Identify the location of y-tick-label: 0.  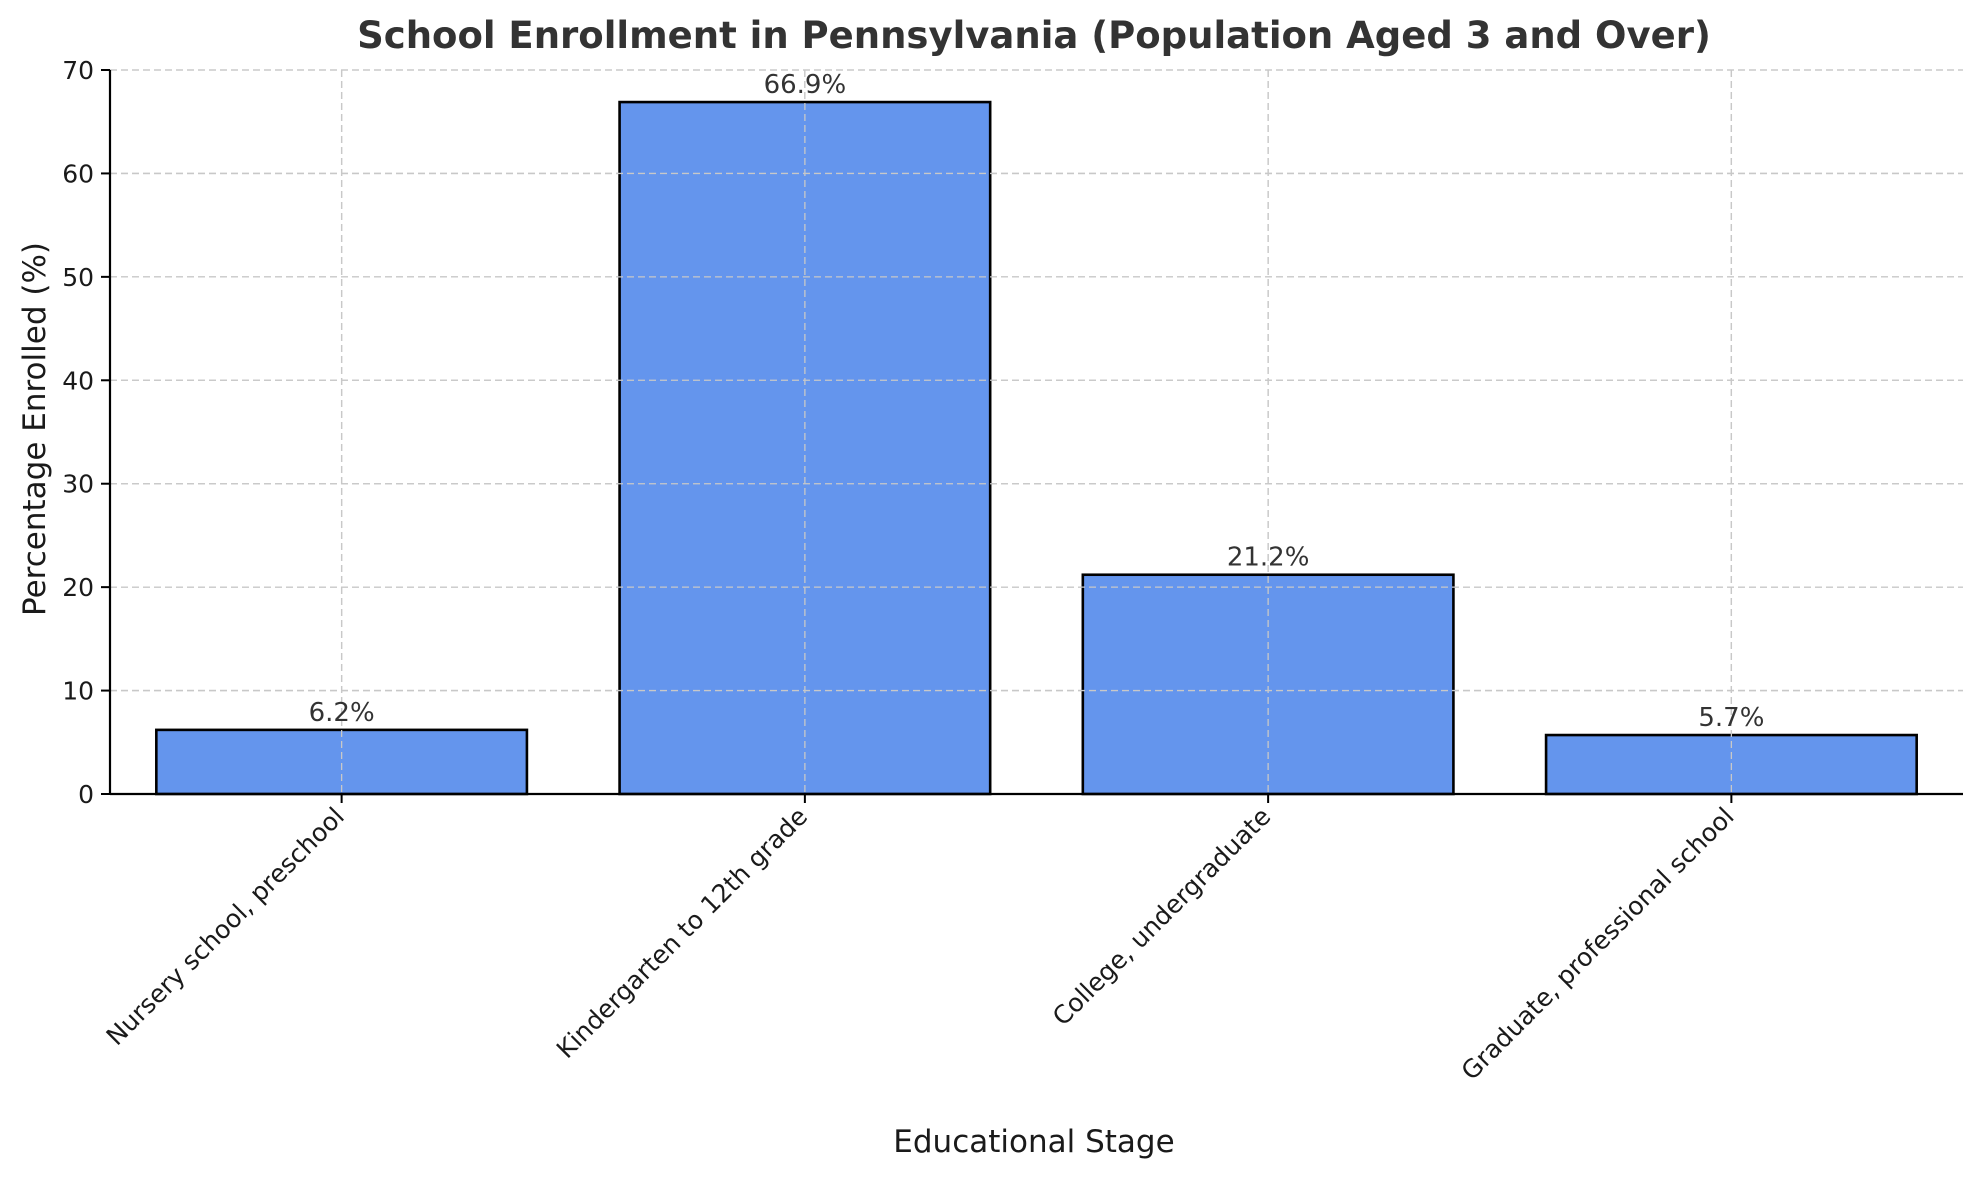
(86, 794).